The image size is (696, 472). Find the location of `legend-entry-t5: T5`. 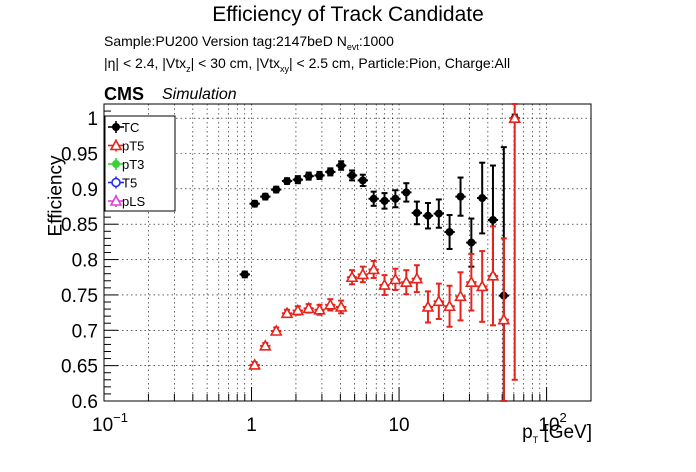

legend-entry-t5: T5 is located at coordinates (122, 183).